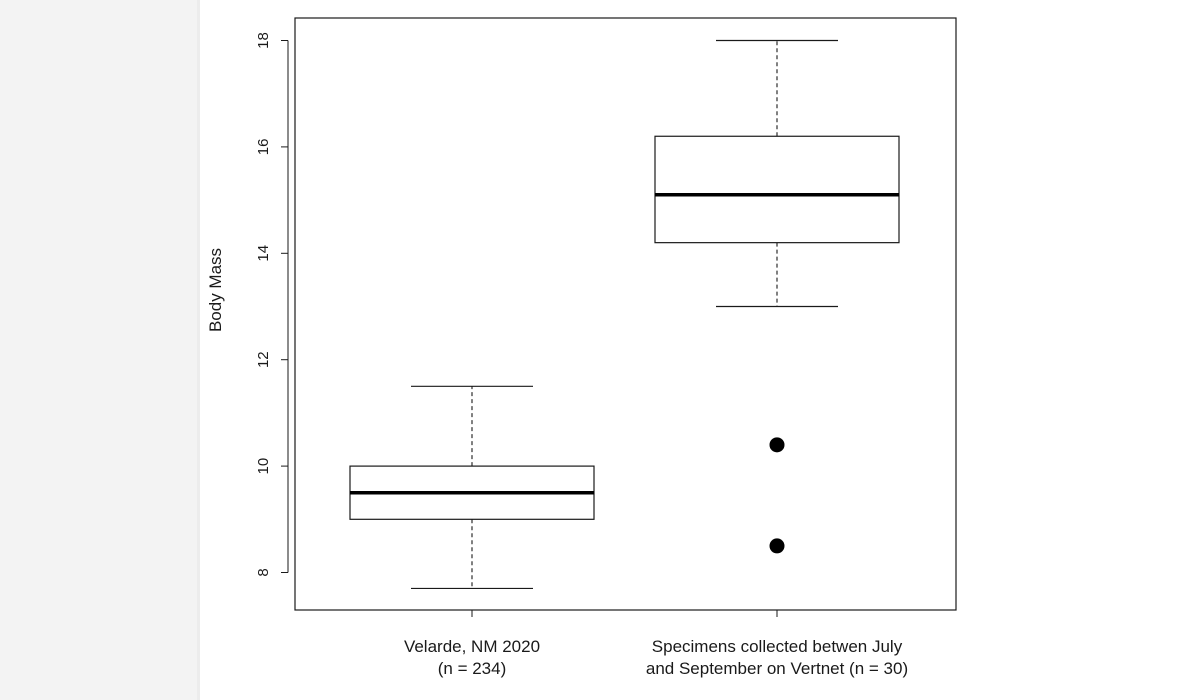 This screenshot has height=700, width=1200. I want to click on y-tick-label-8: 8, so click(263, 572).